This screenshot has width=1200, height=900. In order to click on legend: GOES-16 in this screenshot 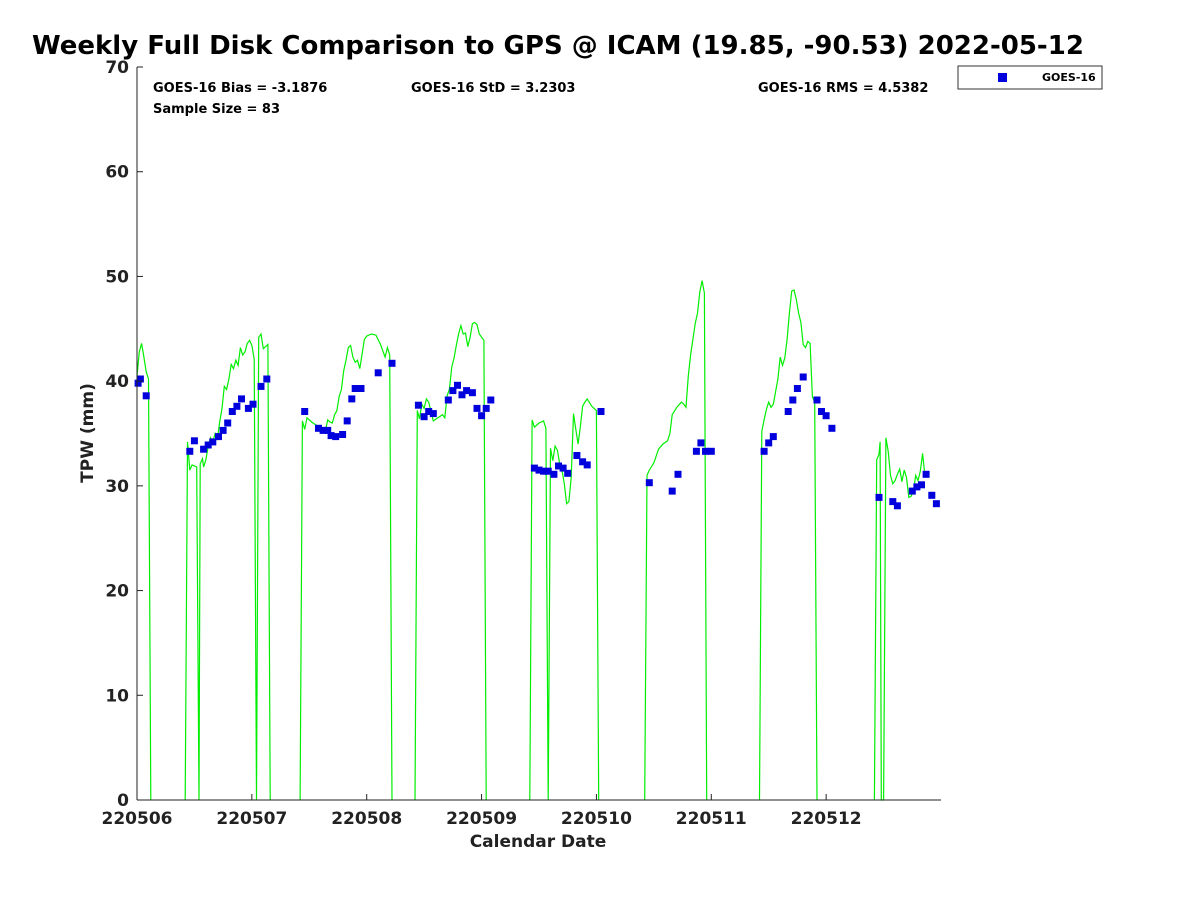, I will do `click(1030, 77)`.